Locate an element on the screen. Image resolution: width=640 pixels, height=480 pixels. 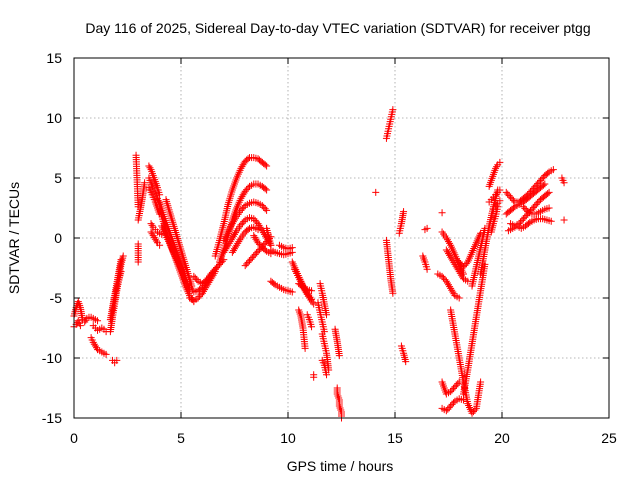
x-tick-label: 0 is located at coordinates (74, 438).